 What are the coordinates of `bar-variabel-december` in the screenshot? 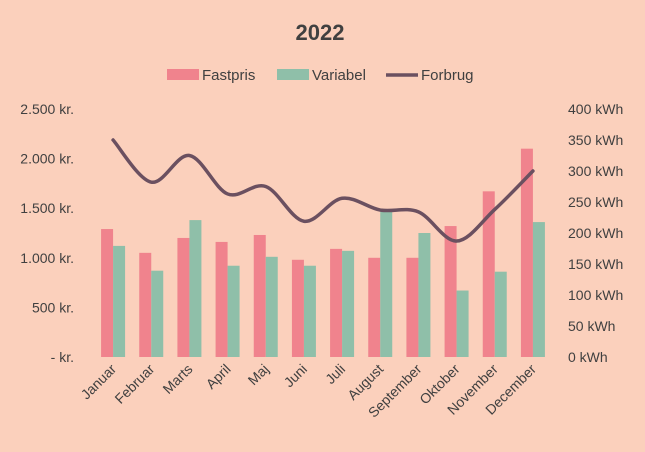 It's located at (538, 289).